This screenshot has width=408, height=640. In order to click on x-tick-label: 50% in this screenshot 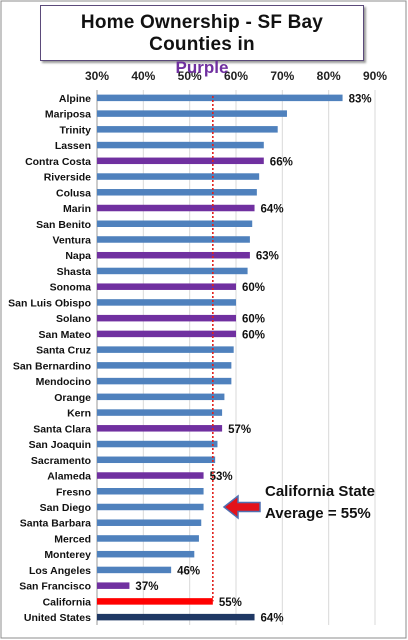, I will do `click(190, 76)`.